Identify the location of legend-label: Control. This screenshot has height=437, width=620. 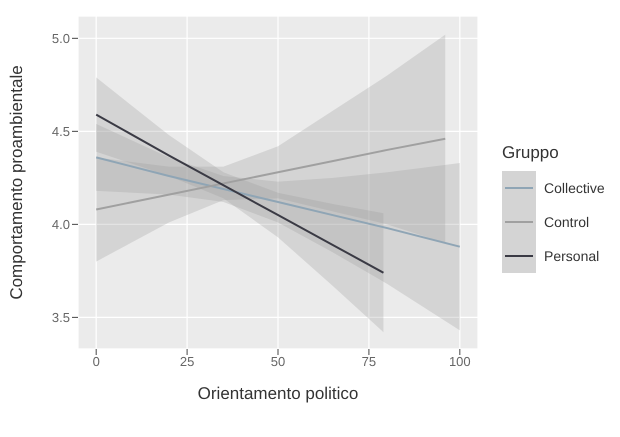
(567, 222).